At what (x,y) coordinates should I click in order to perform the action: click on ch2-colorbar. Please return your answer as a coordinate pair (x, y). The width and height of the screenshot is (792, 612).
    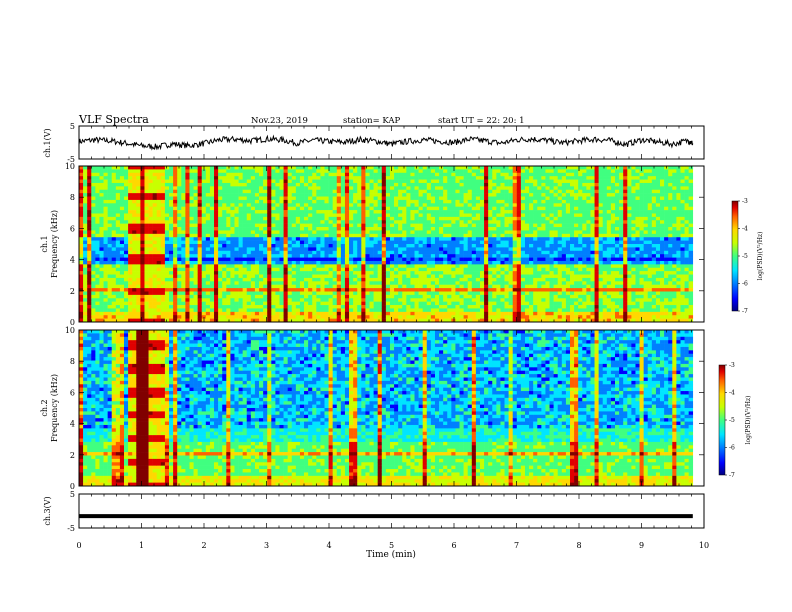
    Looking at the image, I should click on (722, 420).